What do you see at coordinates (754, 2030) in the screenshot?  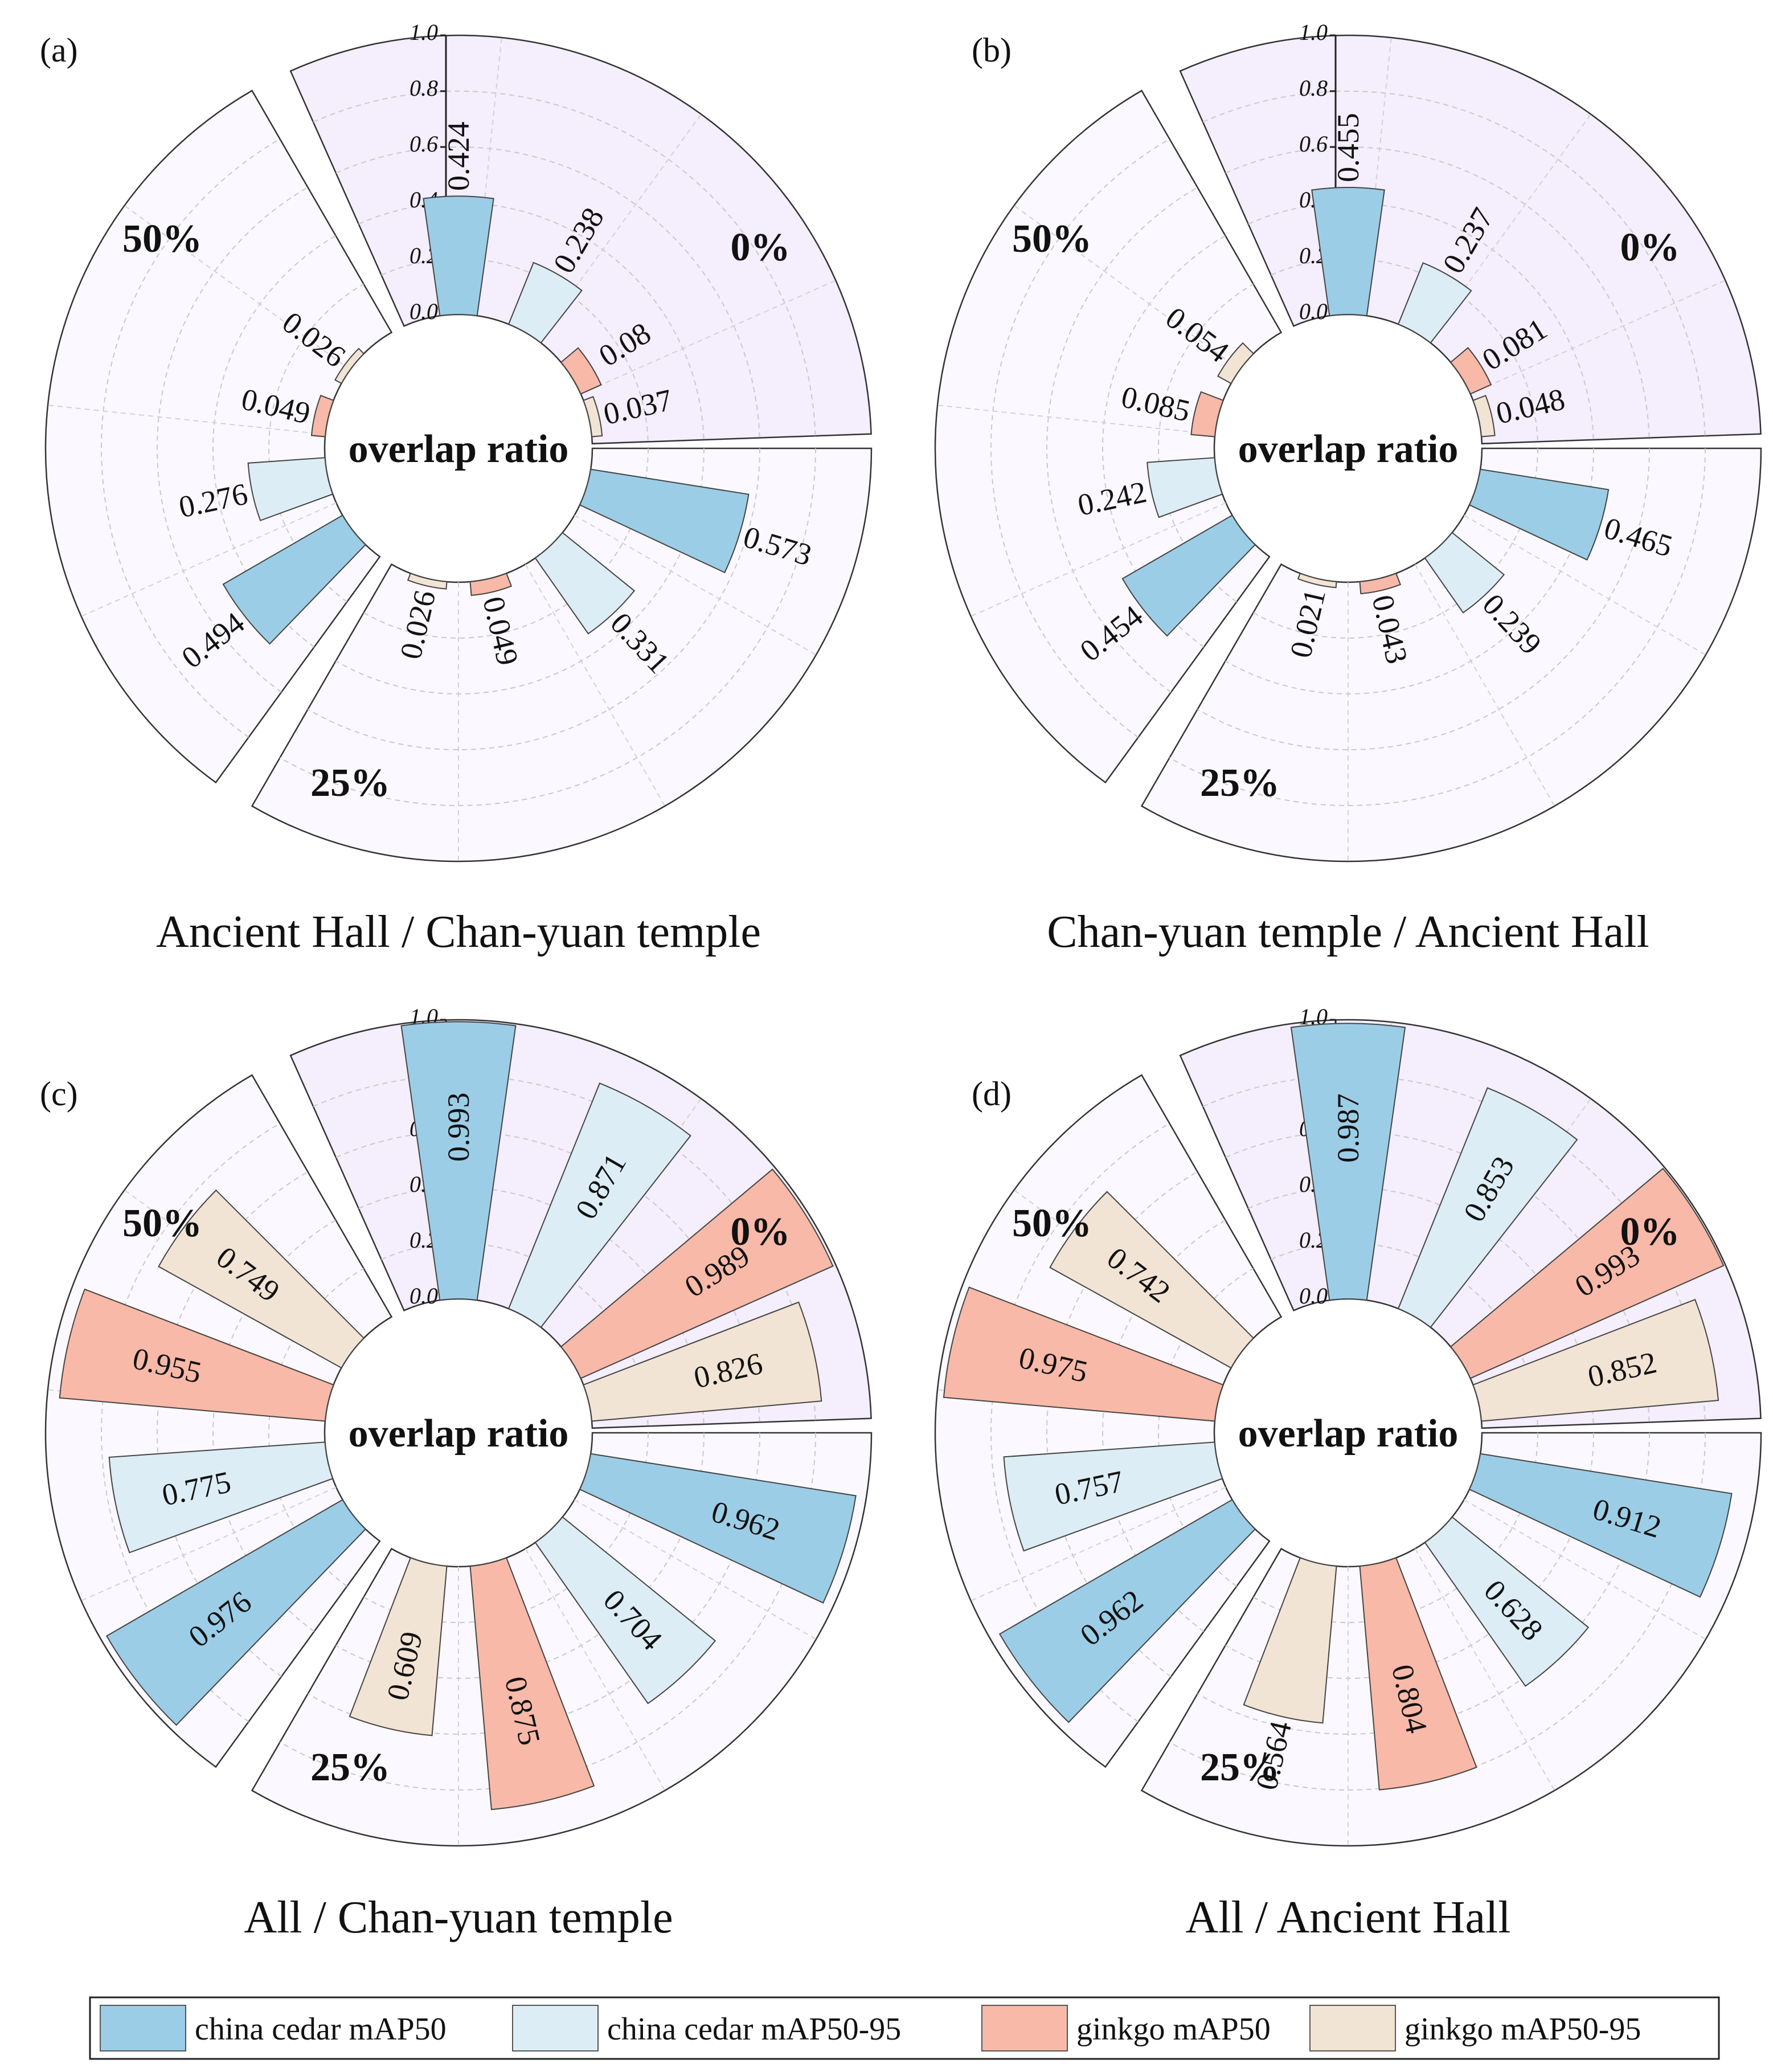 I see `legend-label: china cedar mAP50-95` at bounding box center [754, 2030].